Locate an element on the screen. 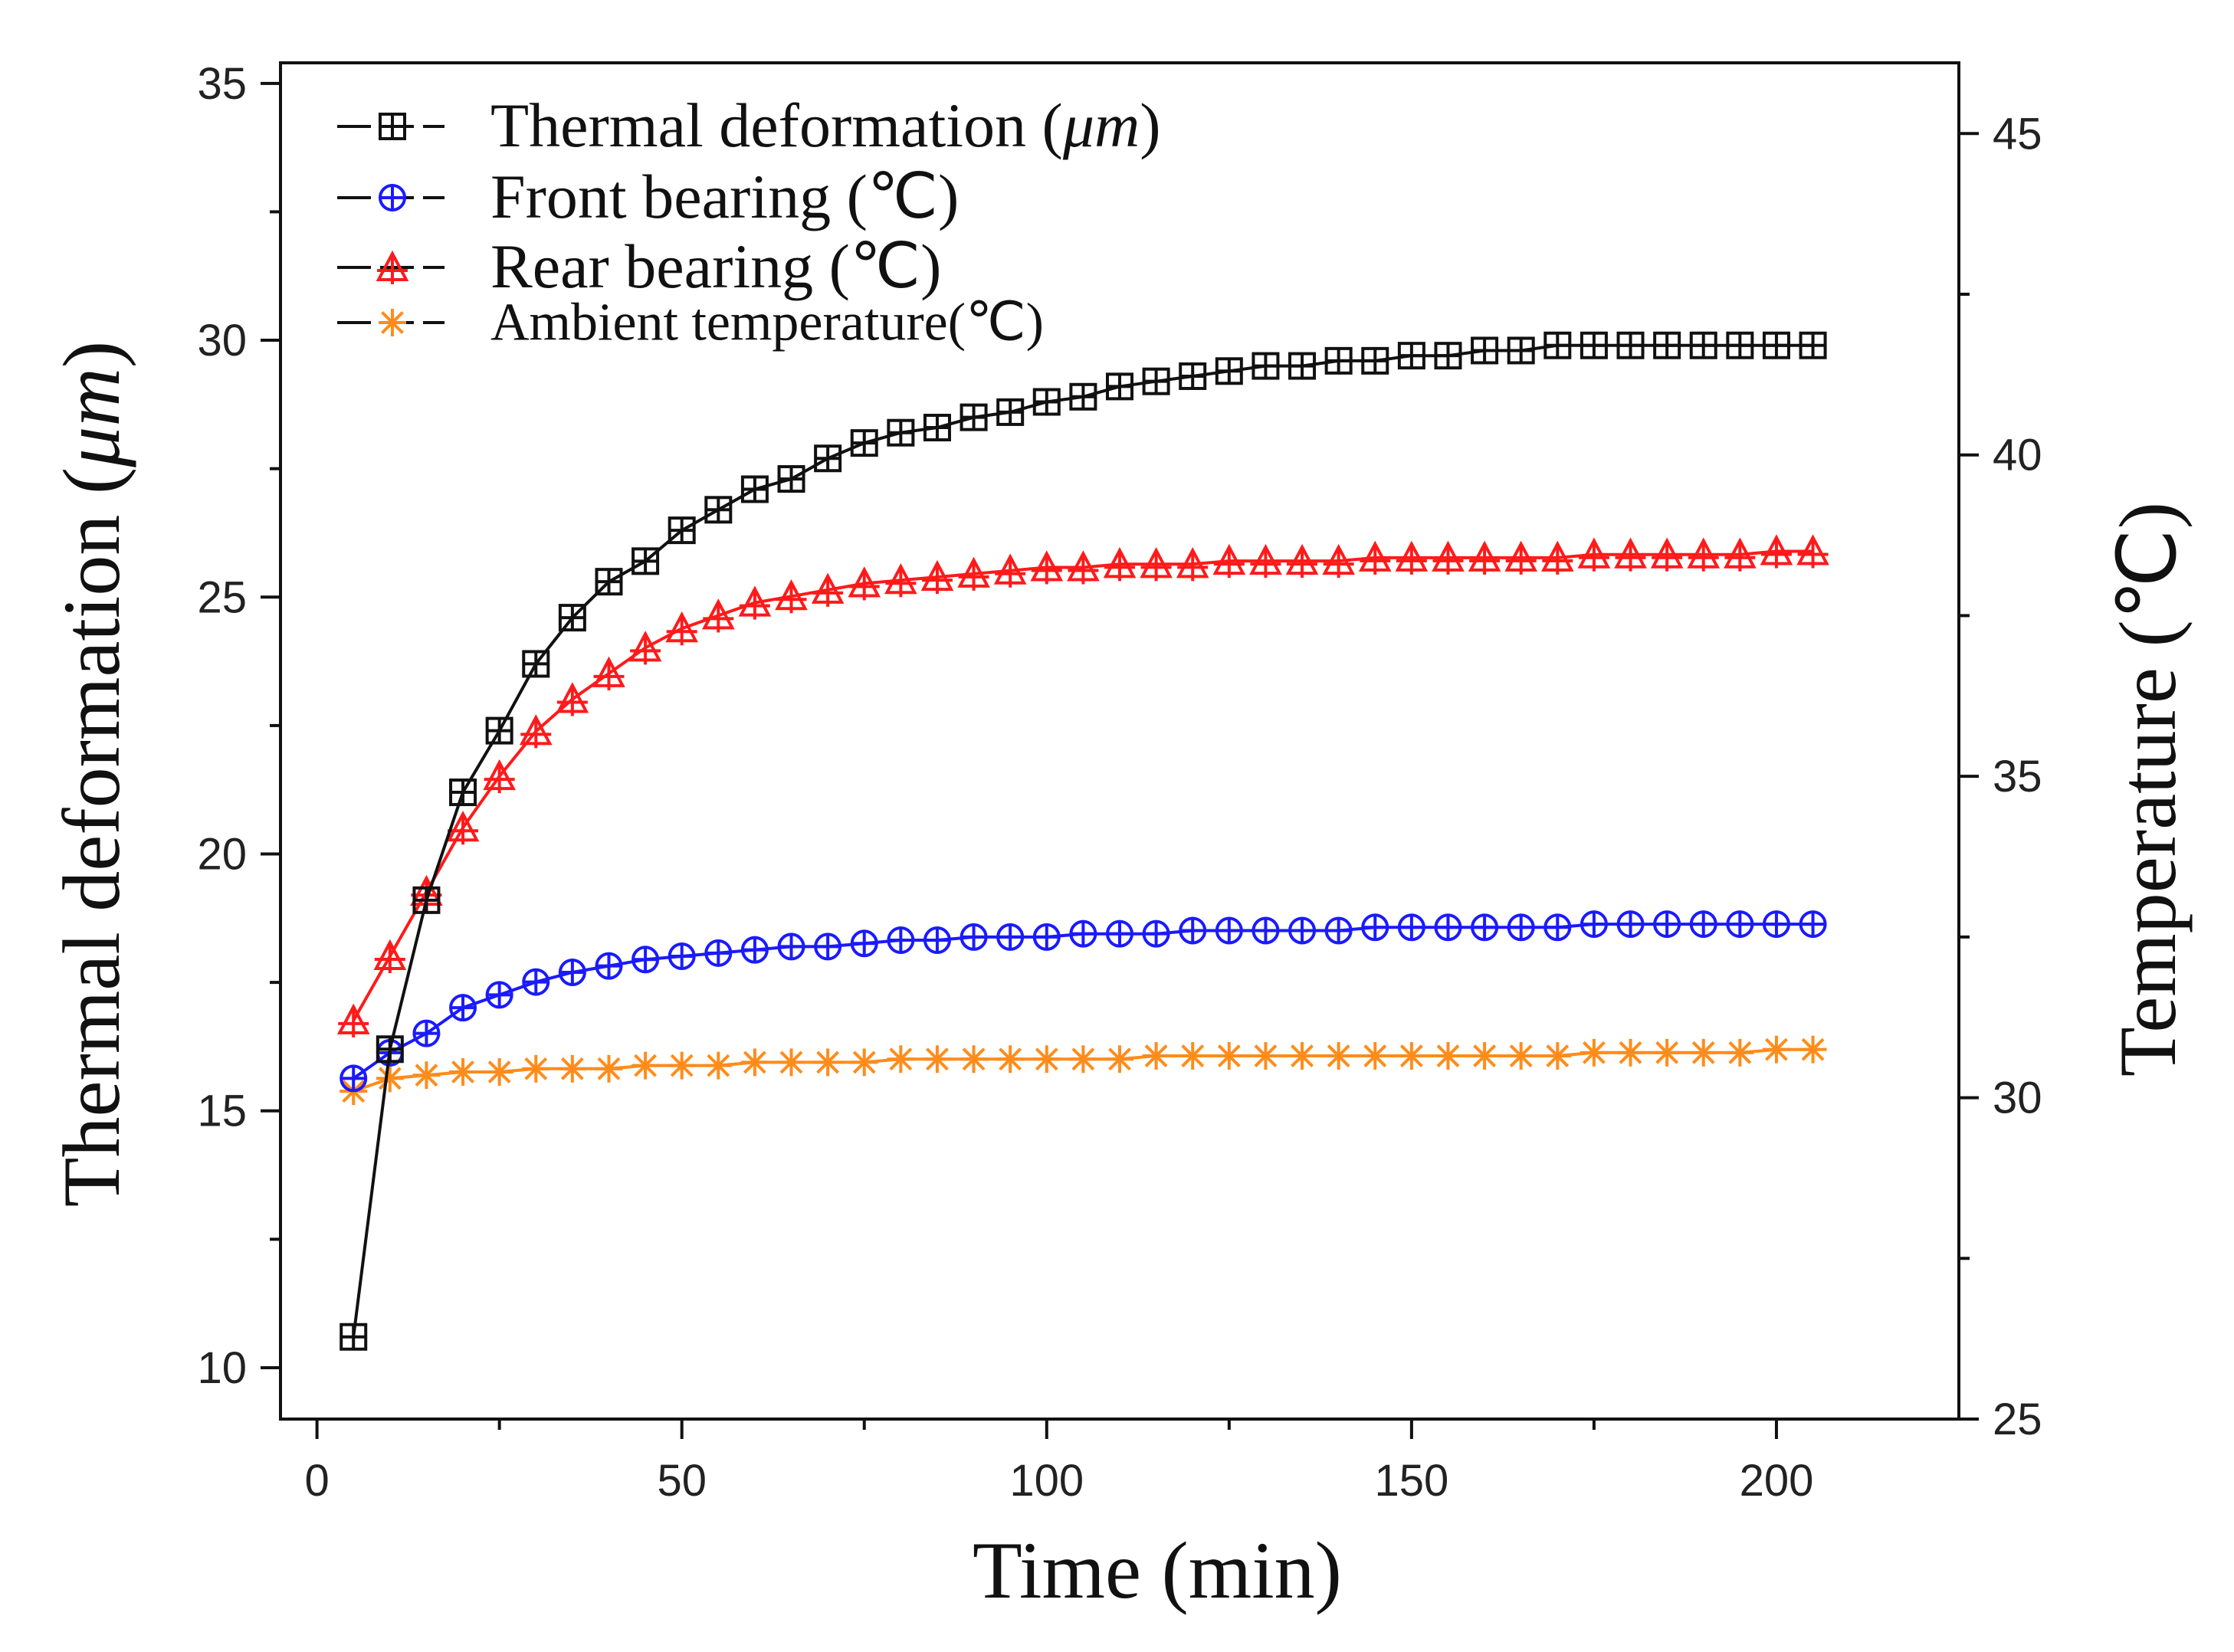 The width and height of the screenshot is (2234, 1652). y-right-tick-label: 40 is located at coordinates (2017, 456).